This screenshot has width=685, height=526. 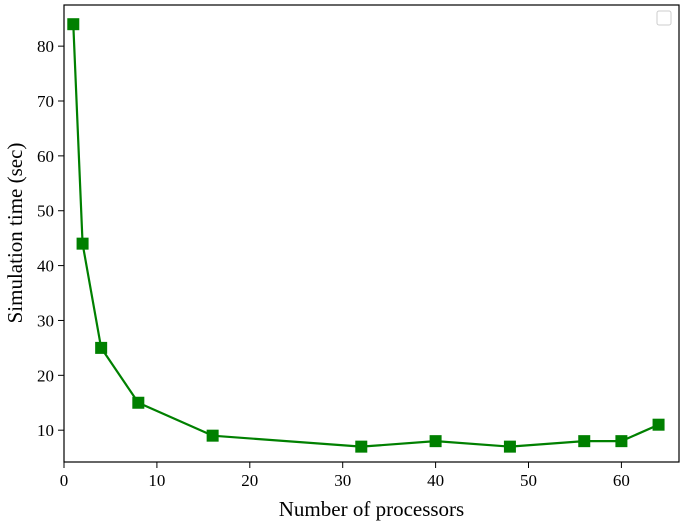 What do you see at coordinates (45, 211) in the screenshot?
I see `y-tick-label: 50` at bounding box center [45, 211].